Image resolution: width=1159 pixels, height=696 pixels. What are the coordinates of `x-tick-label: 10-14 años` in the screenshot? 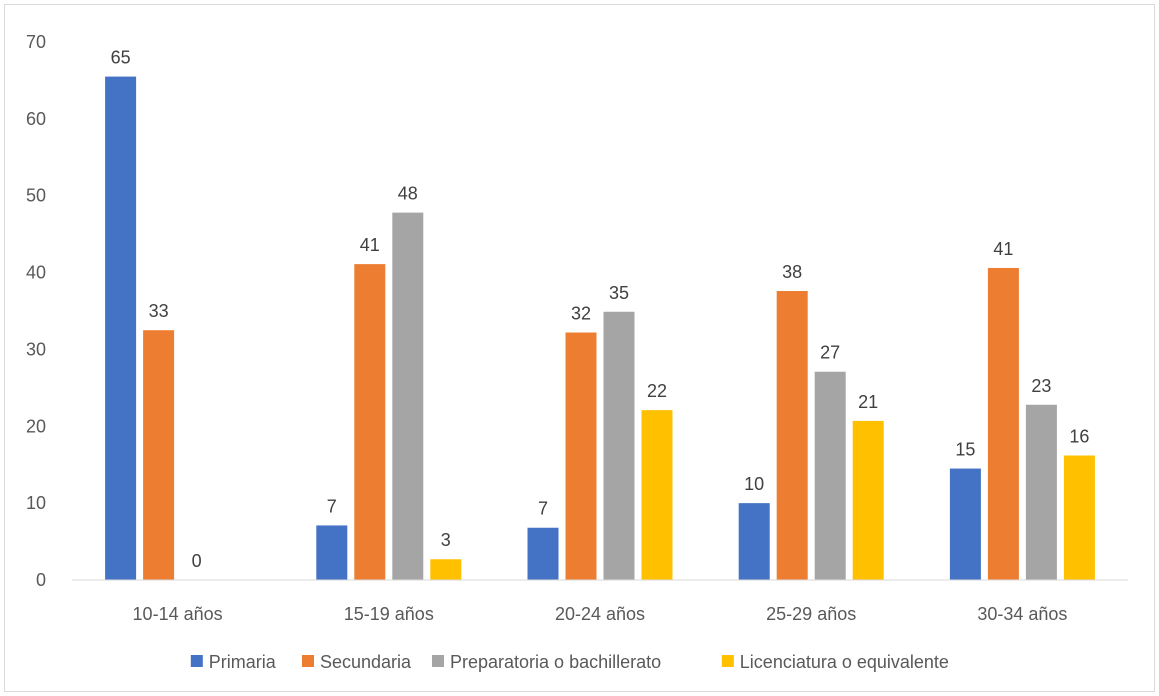 It's located at (178, 614).